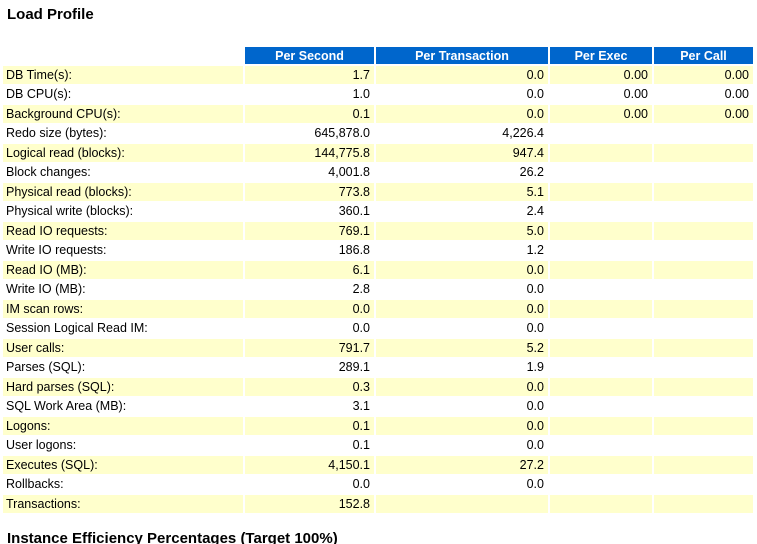 This screenshot has height=544, width=757. Describe the element at coordinates (703, 114) in the screenshot. I see `per-call-cell: 0.00` at that location.